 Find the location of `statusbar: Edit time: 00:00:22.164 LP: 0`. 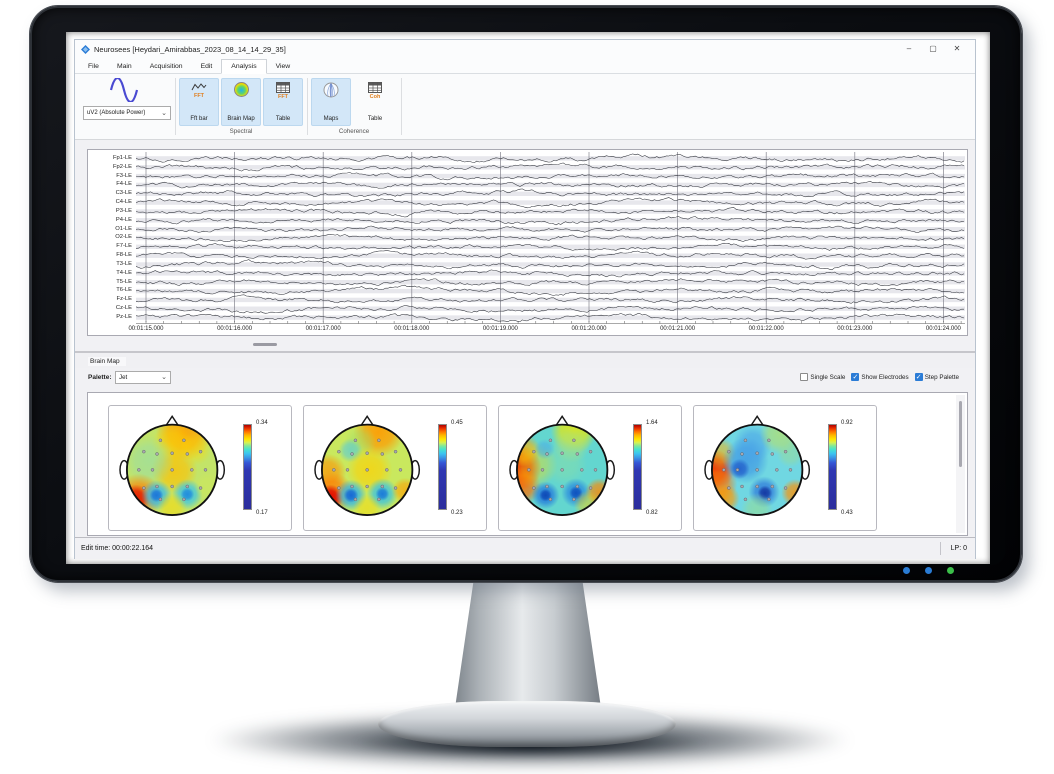

statusbar: Edit time: 00:00:22.164 LP: 0 is located at coordinates (525, 548).